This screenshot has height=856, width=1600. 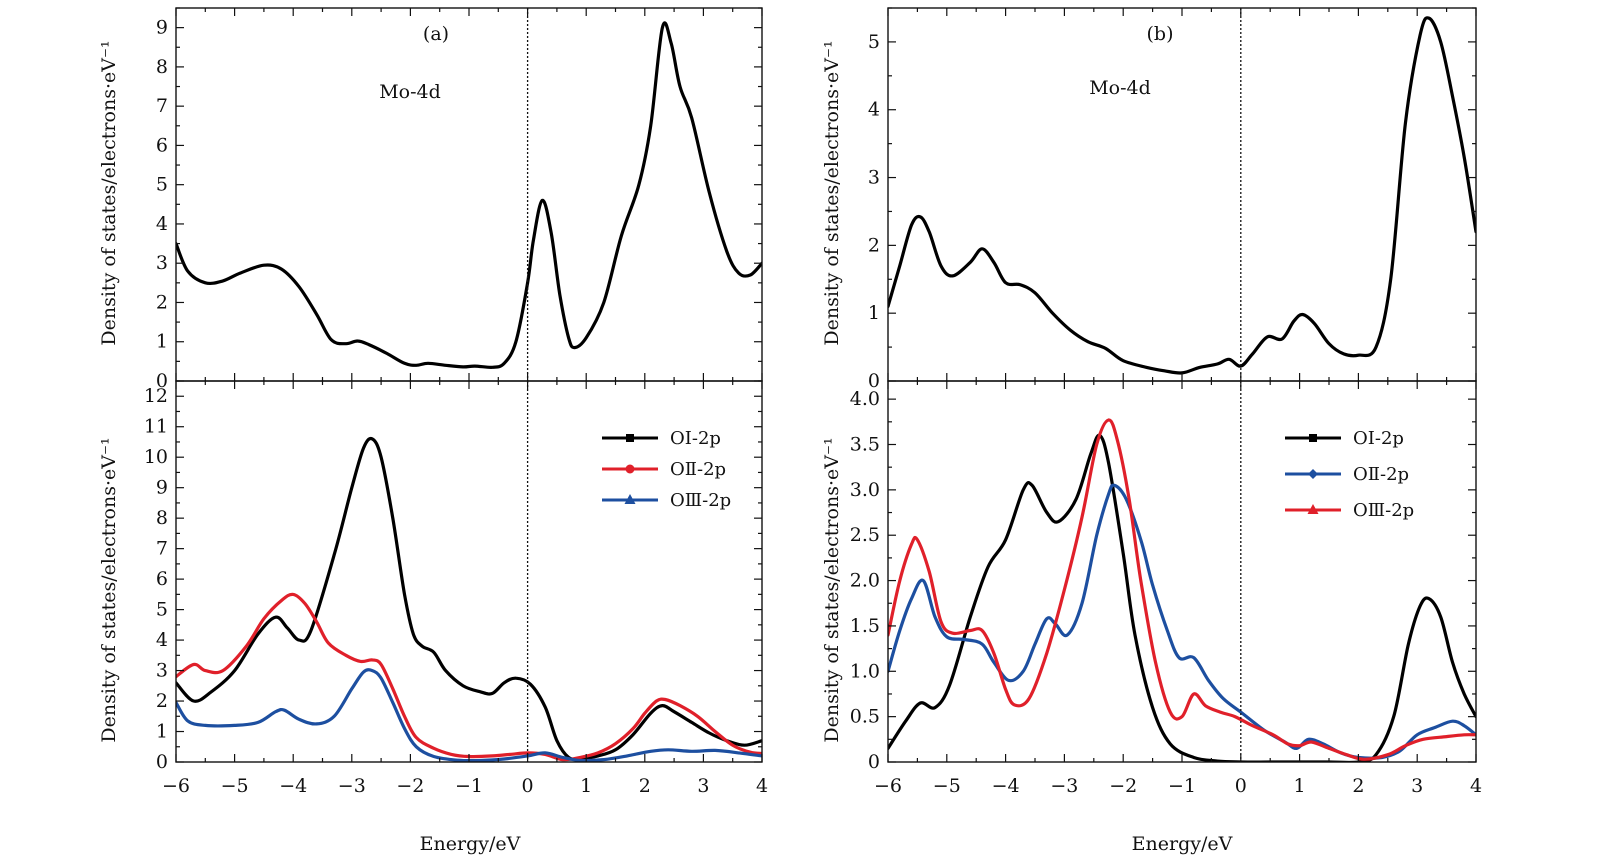 What do you see at coordinates (410, 92) in the screenshot?
I see `mo4d-annotation-a: Mo-4d` at bounding box center [410, 92].